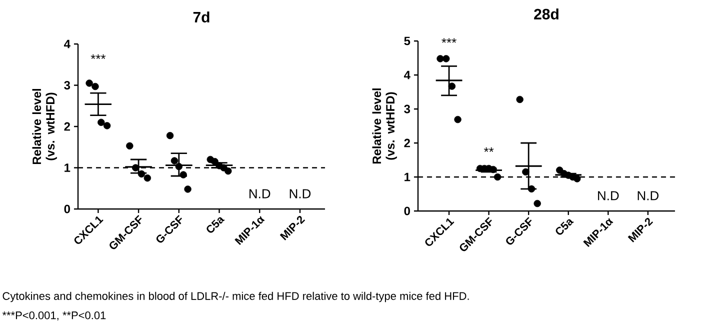 Image resolution: width=720 pixels, height=326 pixels. Describe the element at coordinates (546, 14) in the screenshot. I see `chart-title: 28d` at that location.